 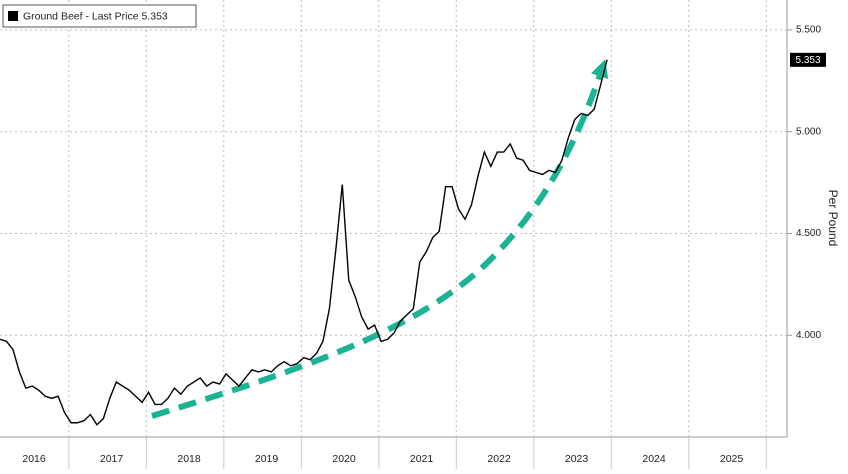 I want to click on y-tick-label: 5.500, so click(x=808, y=30).